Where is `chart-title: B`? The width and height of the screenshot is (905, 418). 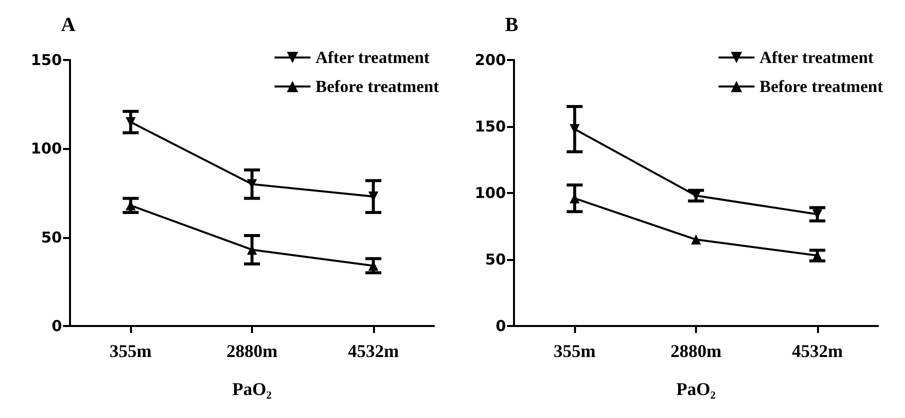 chart-title: B is located at coordinates (511, 25).